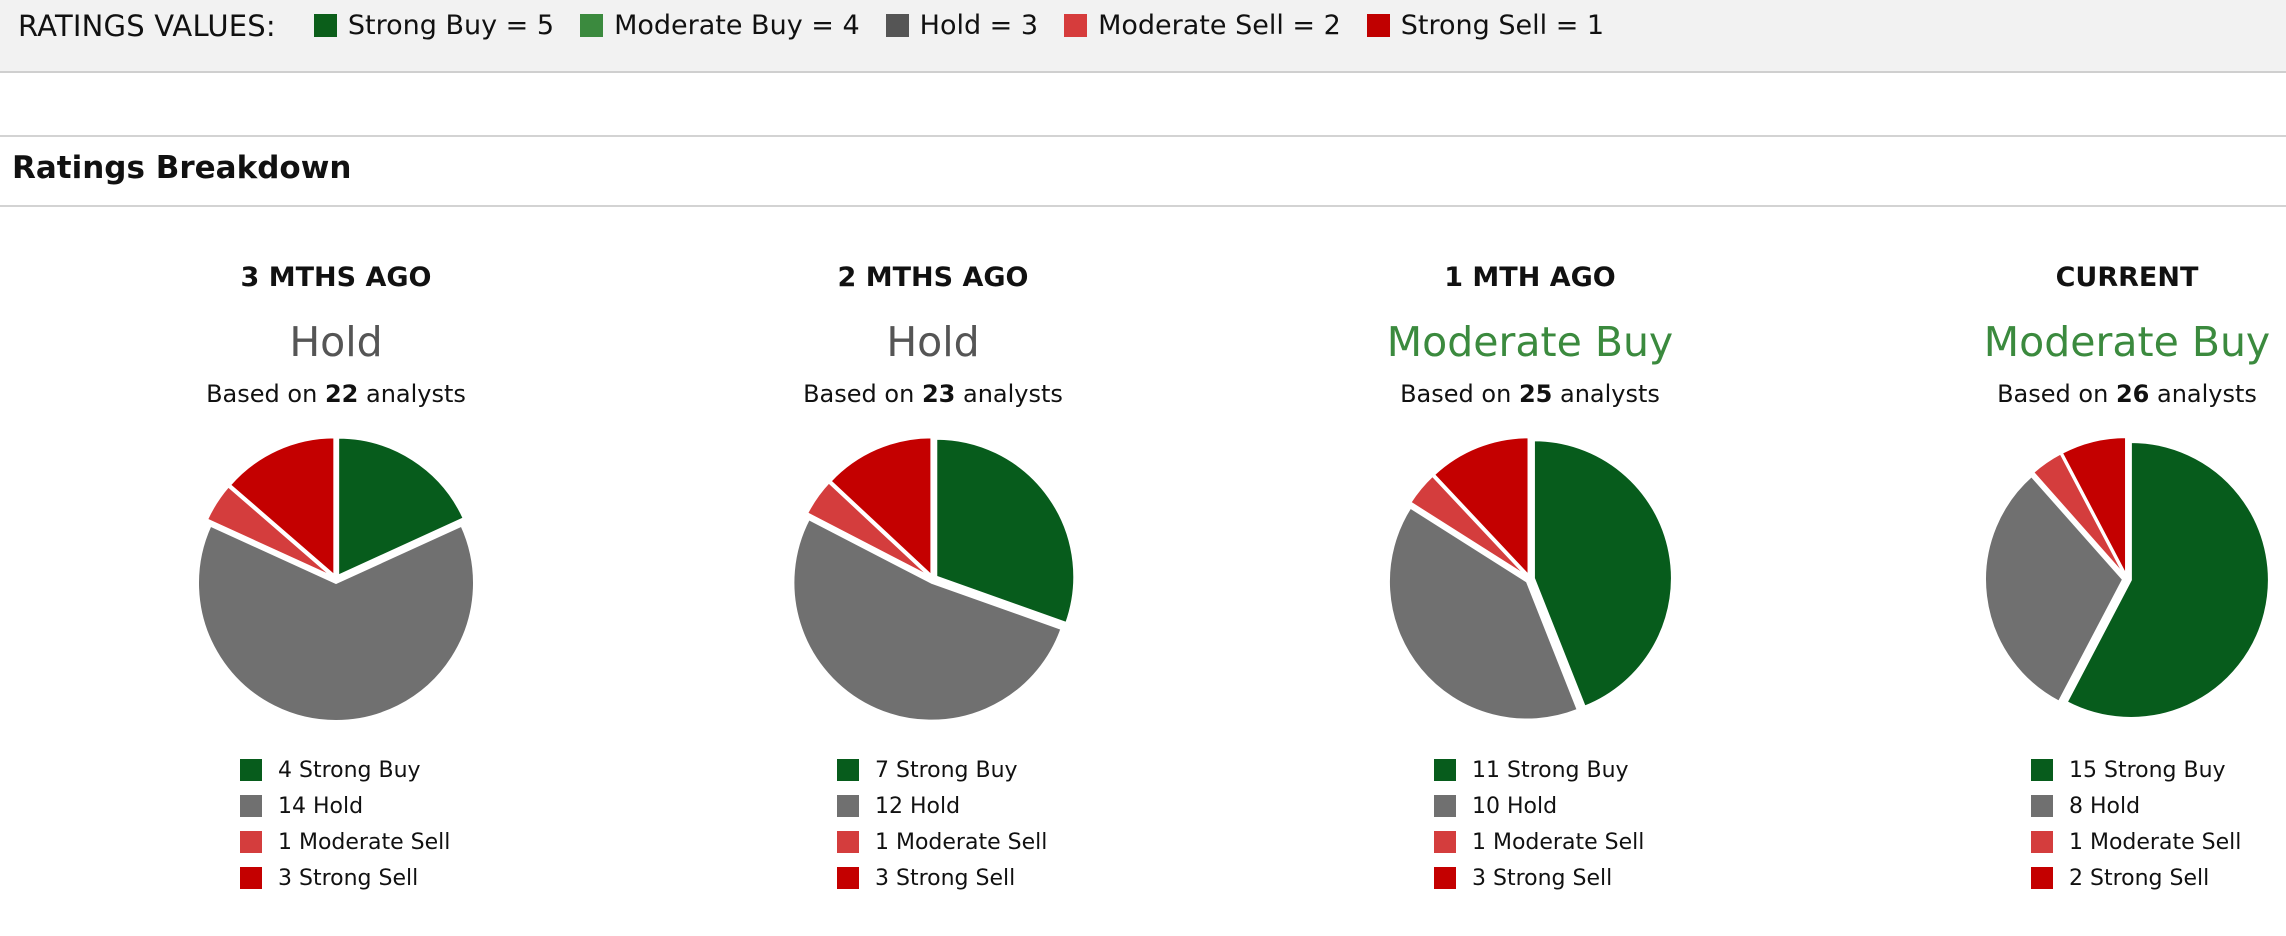  What do you see at coordinates (1550, 770) in the screenshot?
I see `legend-label: 11 Strong Buy` at bounding box center [1550, 770].